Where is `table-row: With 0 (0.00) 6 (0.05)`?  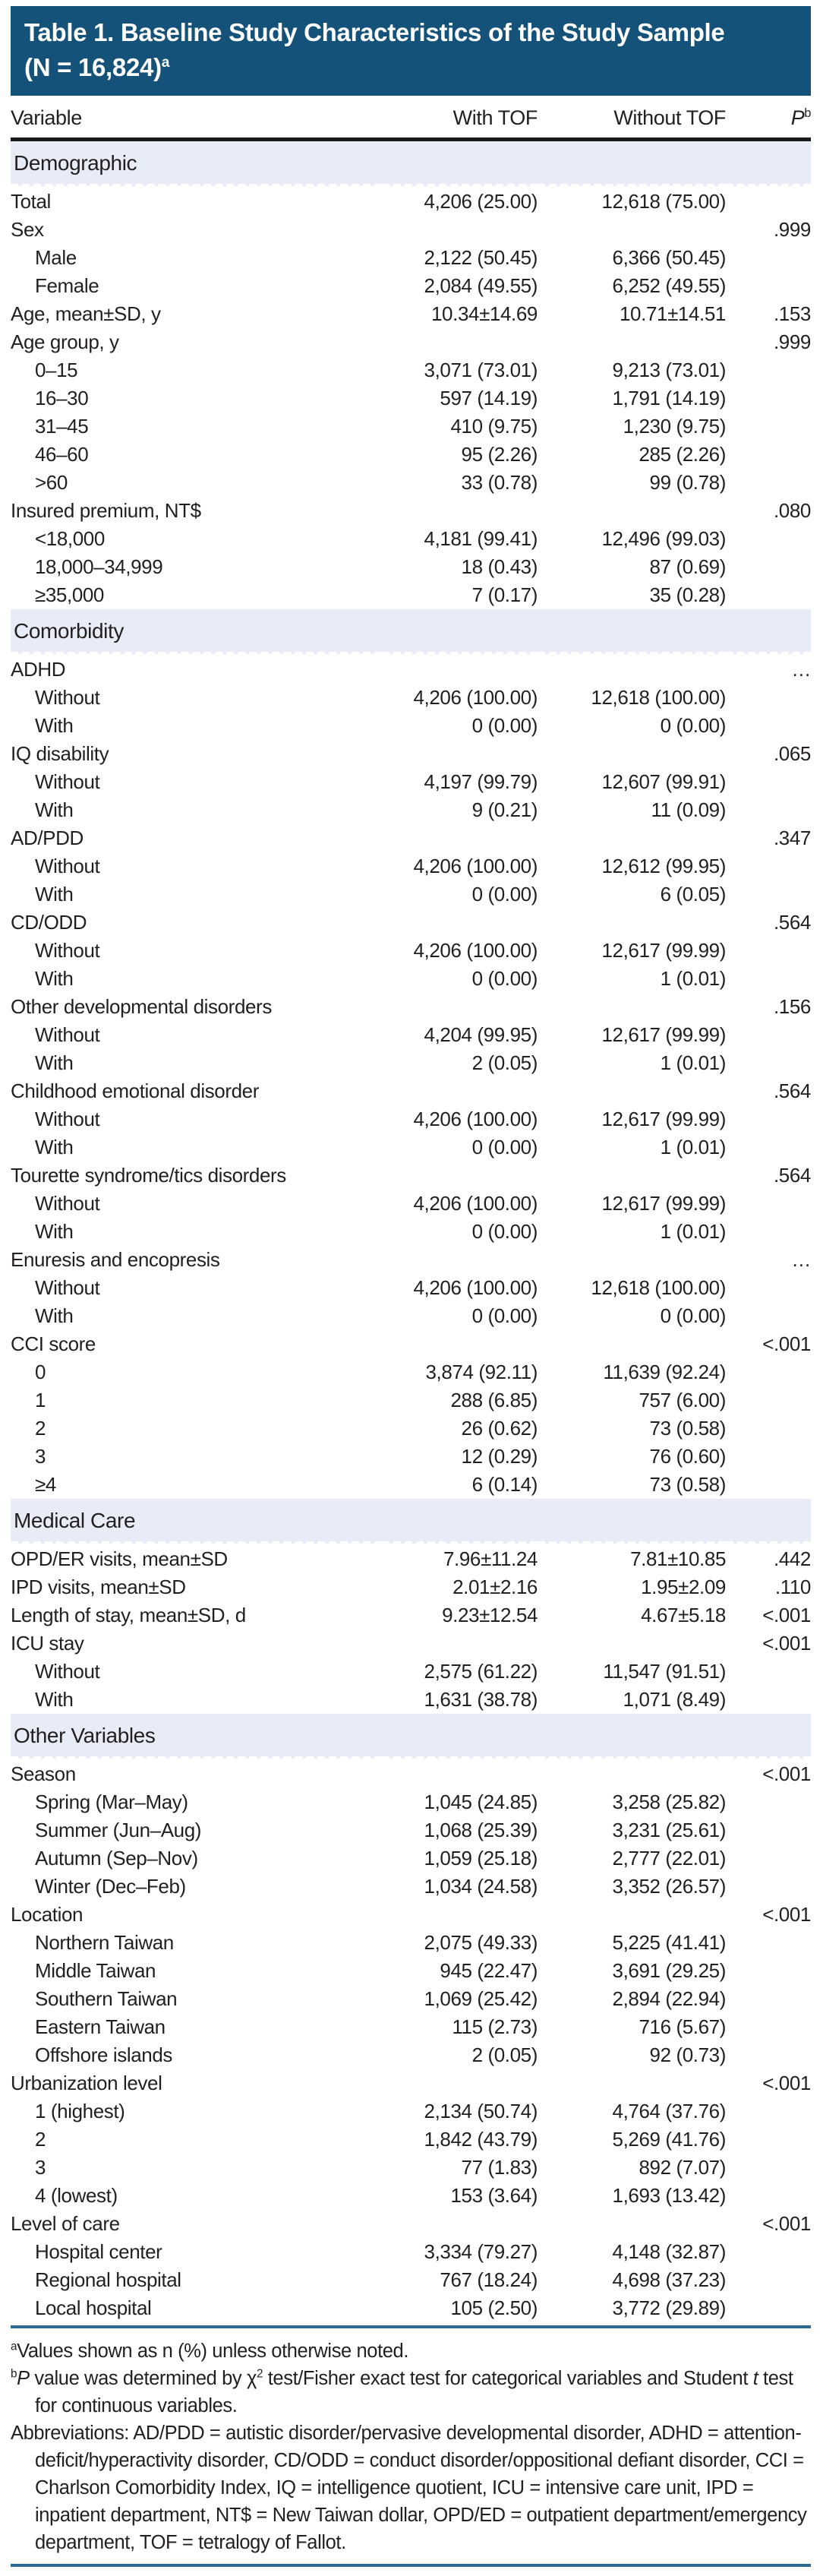 table-row: With 0 (0.00) 6 (0.05) is located at coordinates (411, 894).